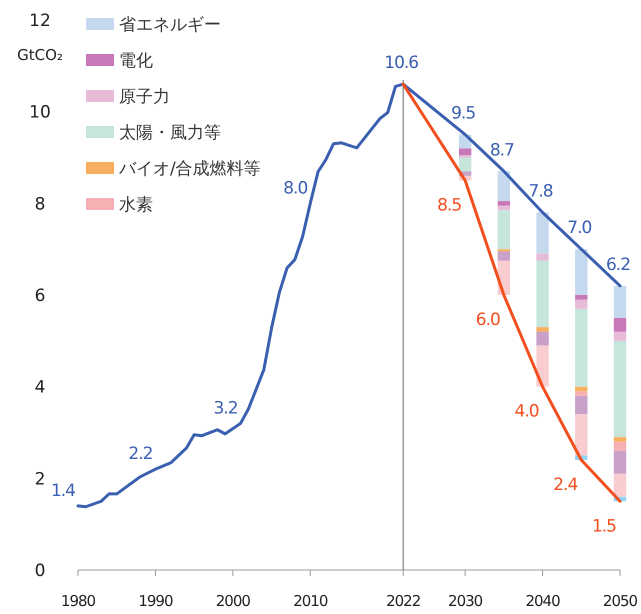  What do you see at coordinates (403, 601) in the screenshot?
I see `x-tick-label: 2022` at bounding box center [403, 601].